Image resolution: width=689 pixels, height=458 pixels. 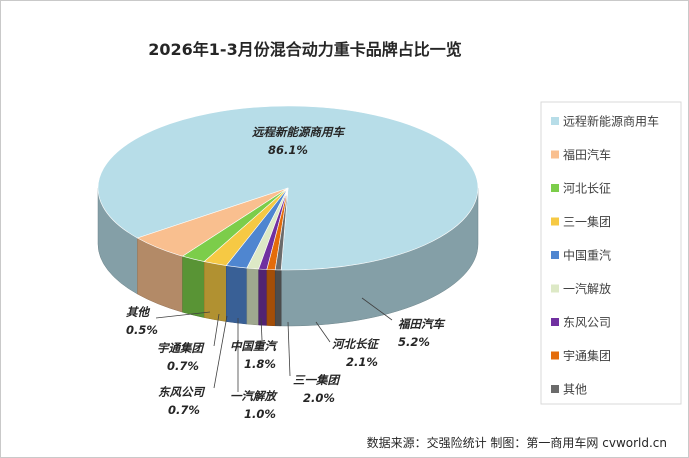 I want to click on data-label-name: 东风公司, so click(x=181, y=392).